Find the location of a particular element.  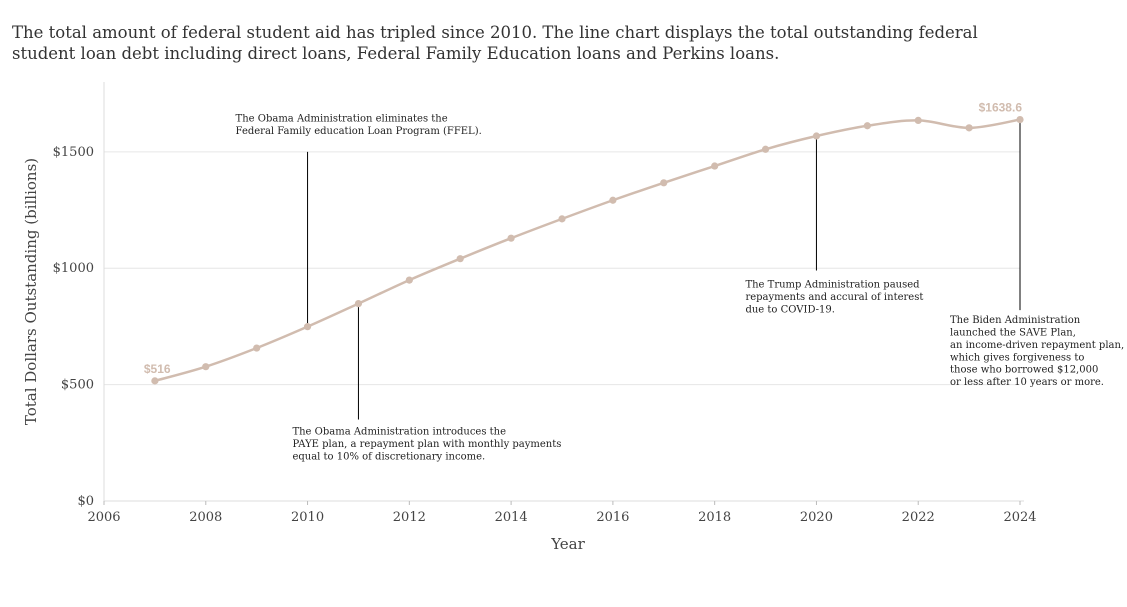

annotation-text: launched the SAVE Plan, is located at coordinates (1013, 333).